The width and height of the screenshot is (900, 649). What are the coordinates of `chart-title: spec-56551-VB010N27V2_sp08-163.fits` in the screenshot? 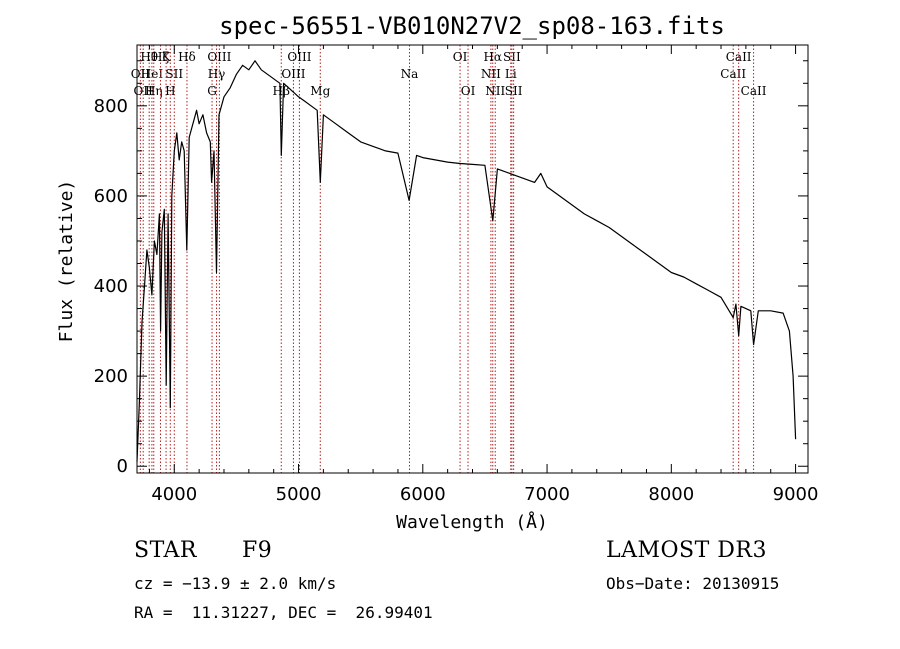 It's located at (472, 26).